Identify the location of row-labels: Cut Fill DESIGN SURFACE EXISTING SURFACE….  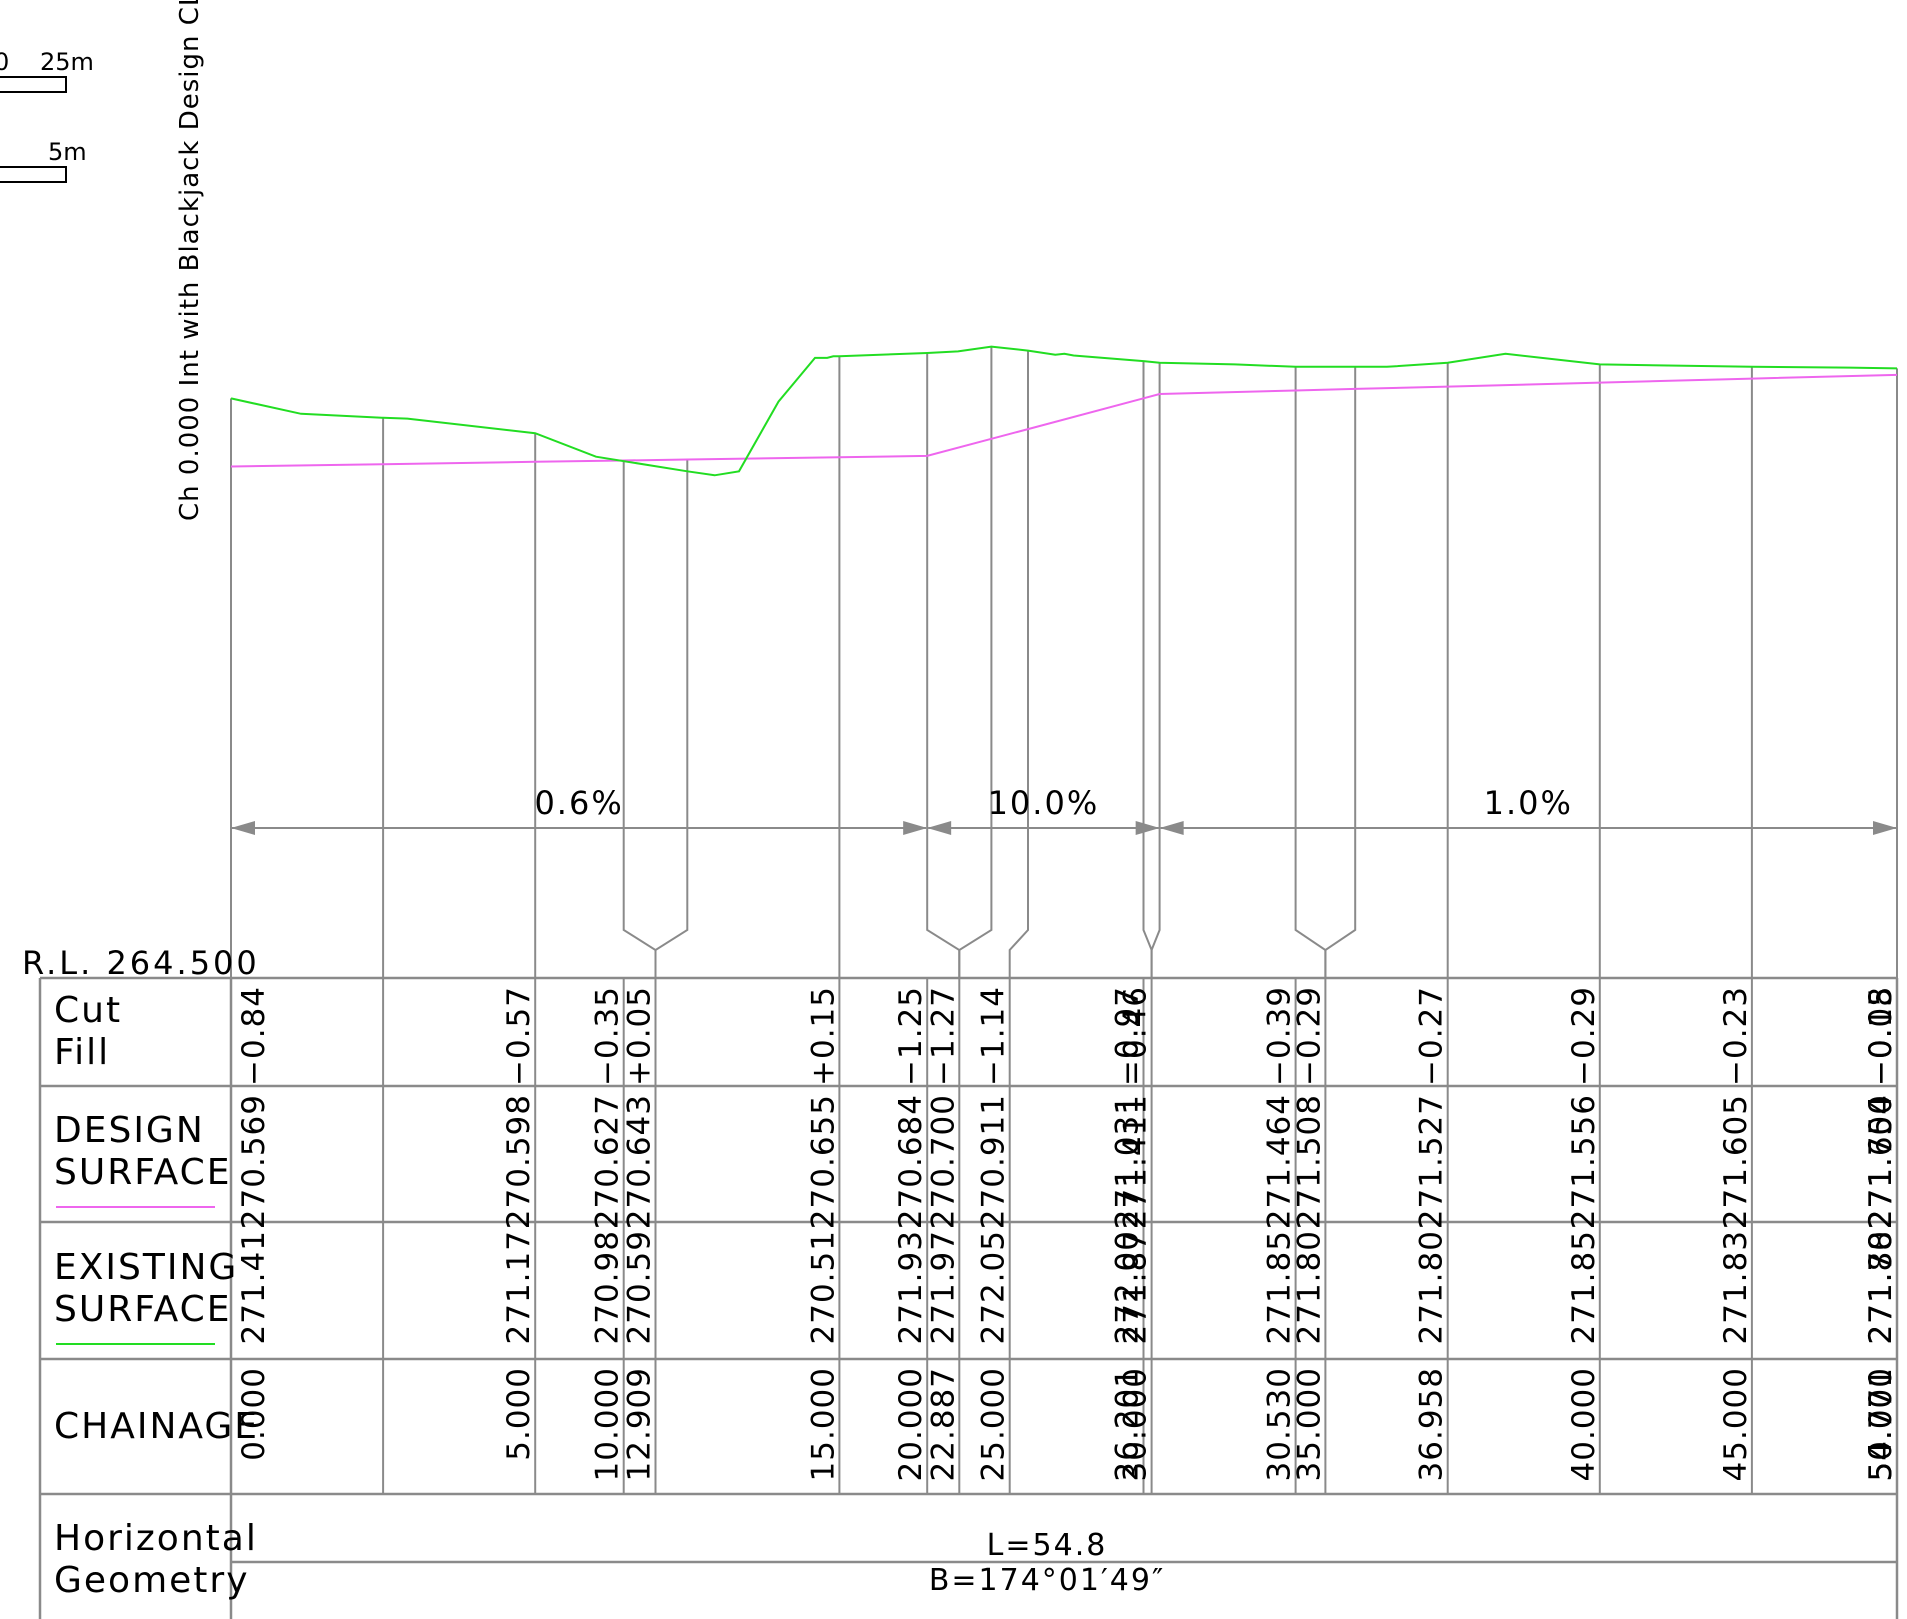
(156, 1295).